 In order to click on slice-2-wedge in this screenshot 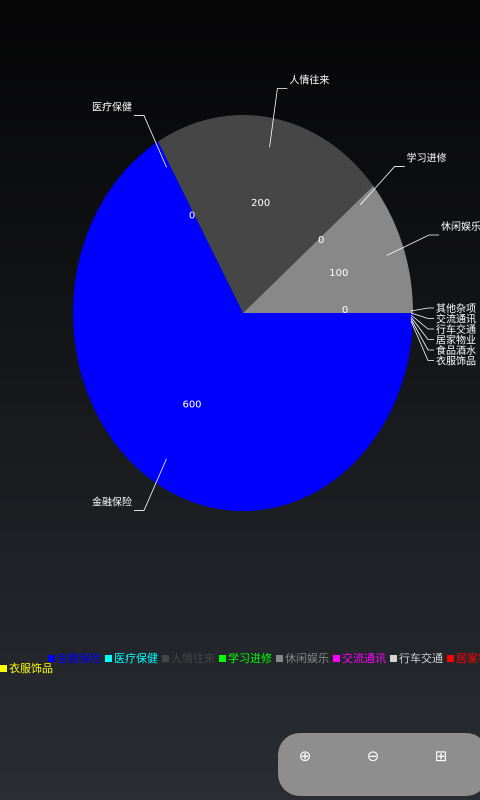, I will do `click(266, 214)`.